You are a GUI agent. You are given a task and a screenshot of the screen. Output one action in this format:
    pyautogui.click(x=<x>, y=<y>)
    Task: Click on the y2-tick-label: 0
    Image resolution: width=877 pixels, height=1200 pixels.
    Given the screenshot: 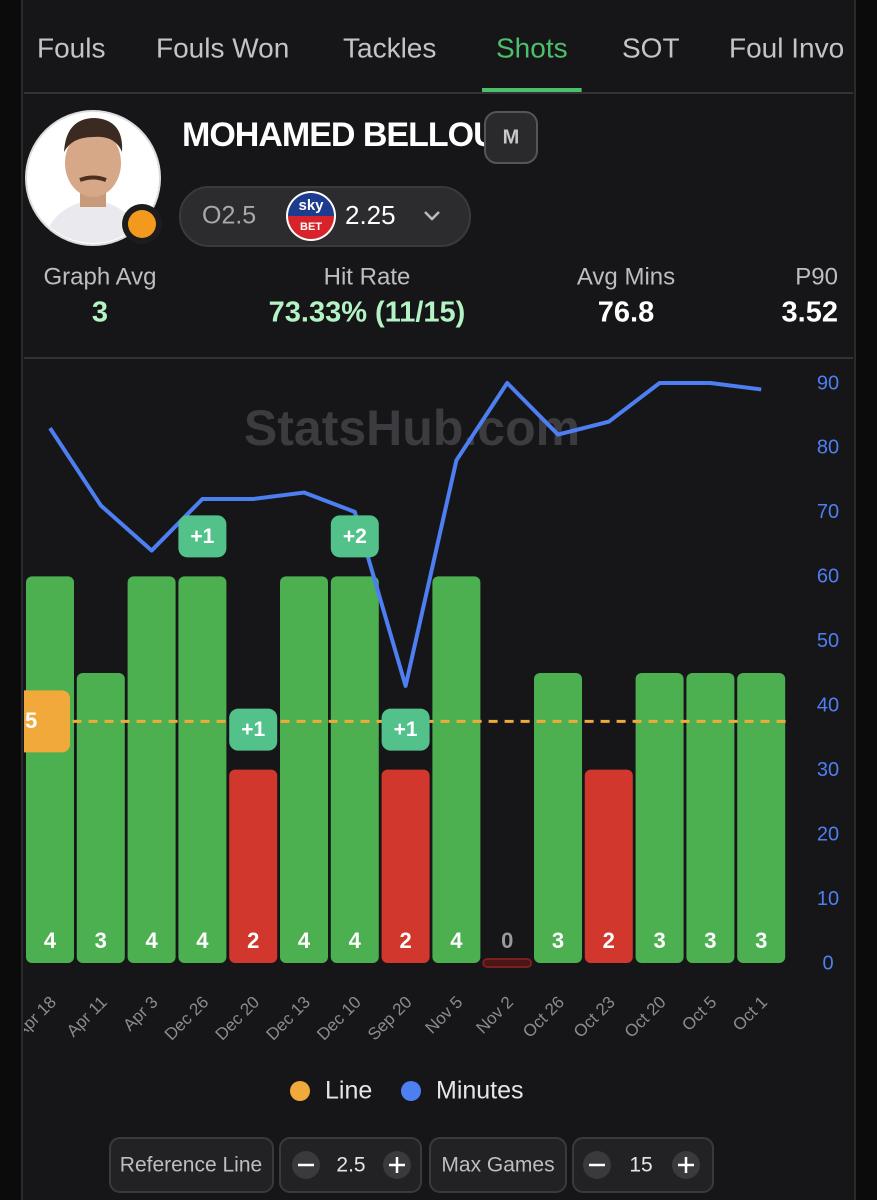 What is the action you would take?
    pyautogui.click(x=827, y=963)
    